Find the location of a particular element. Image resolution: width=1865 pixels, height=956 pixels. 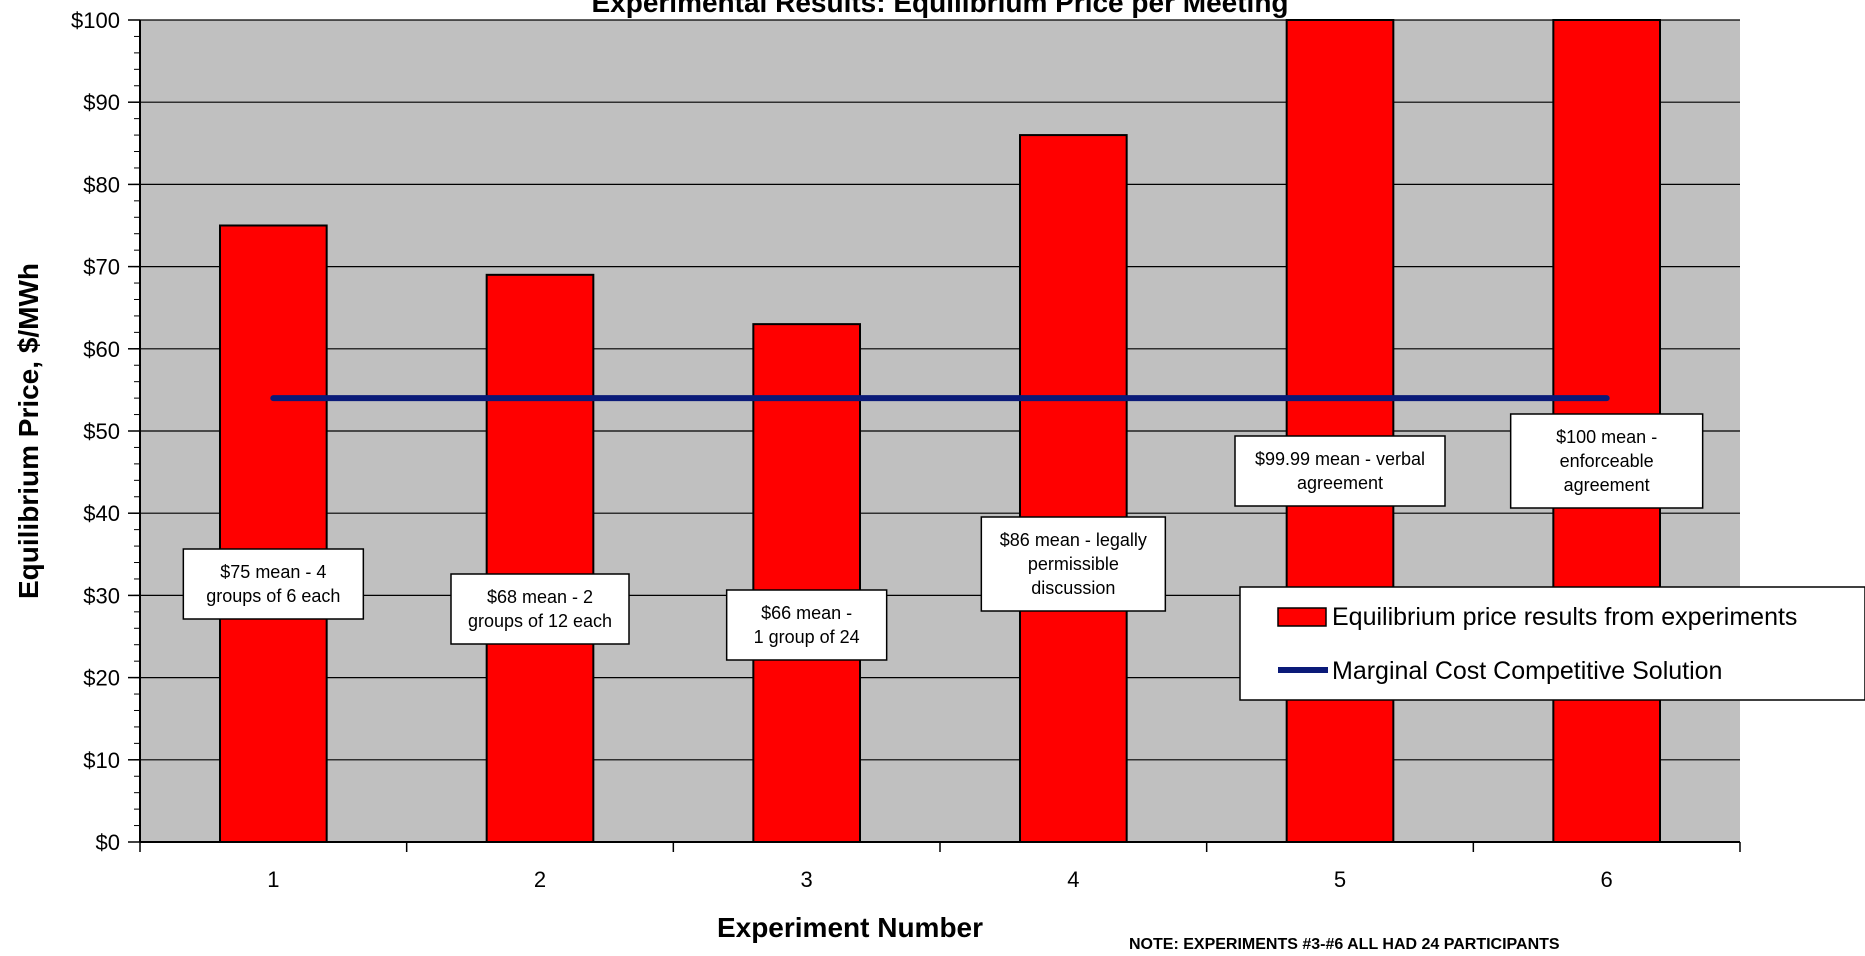

y-tick-label: $90 is located at coordinates (101, 102).